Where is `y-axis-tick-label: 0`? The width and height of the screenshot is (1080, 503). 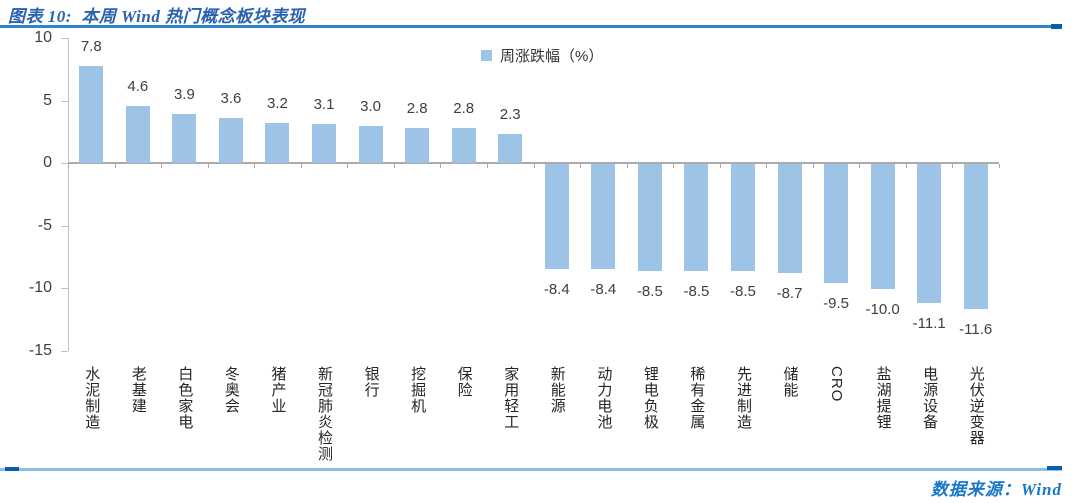 y-axis-tick-label: 0 is located at coordinates (47, 163).